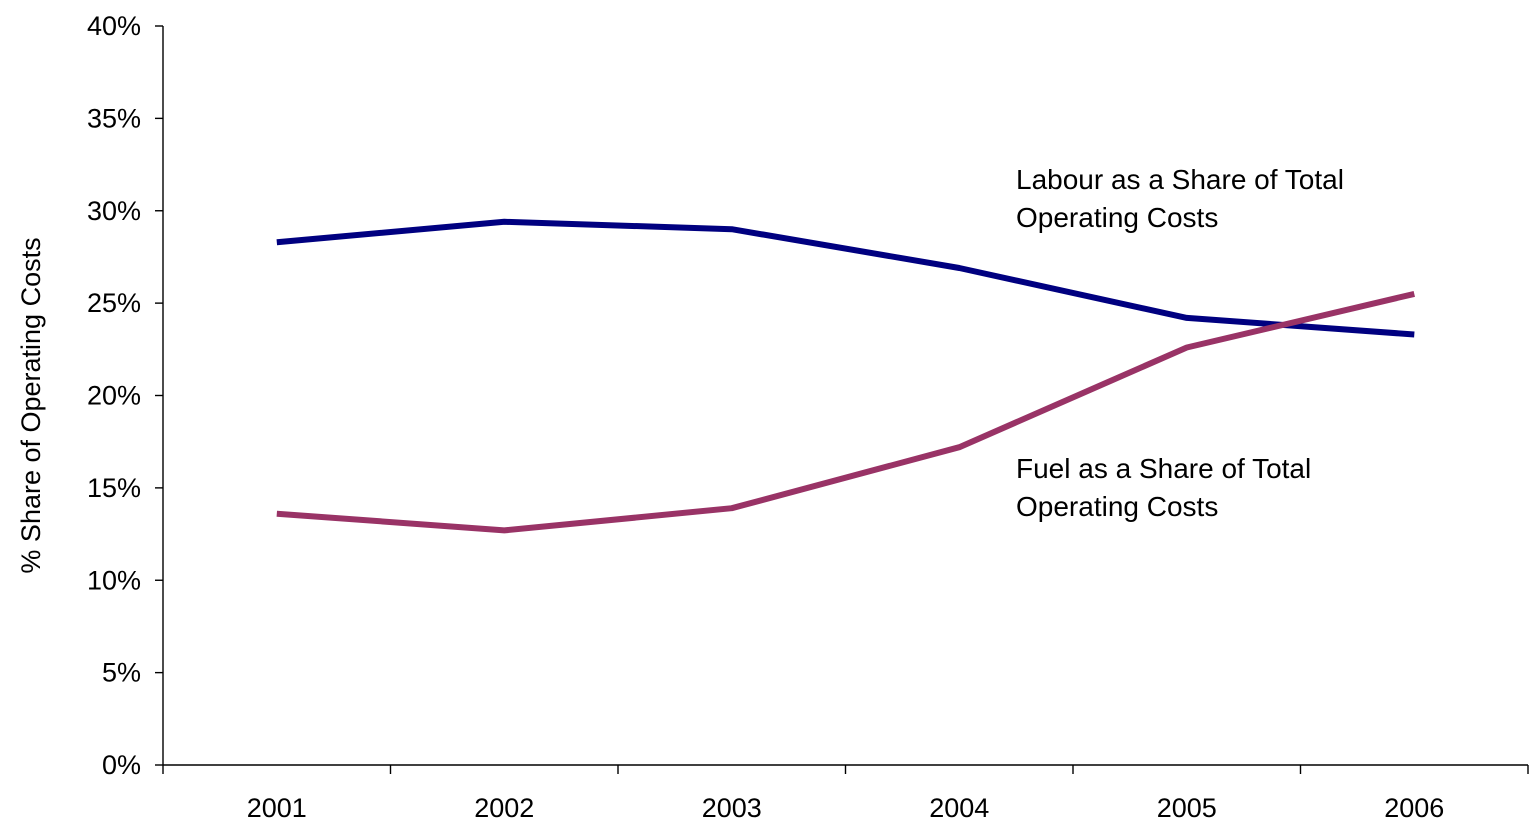 The width and height of the screenshot is (1531, 822). I want to click on x-tick-label: 2005, so click(1187, 807).